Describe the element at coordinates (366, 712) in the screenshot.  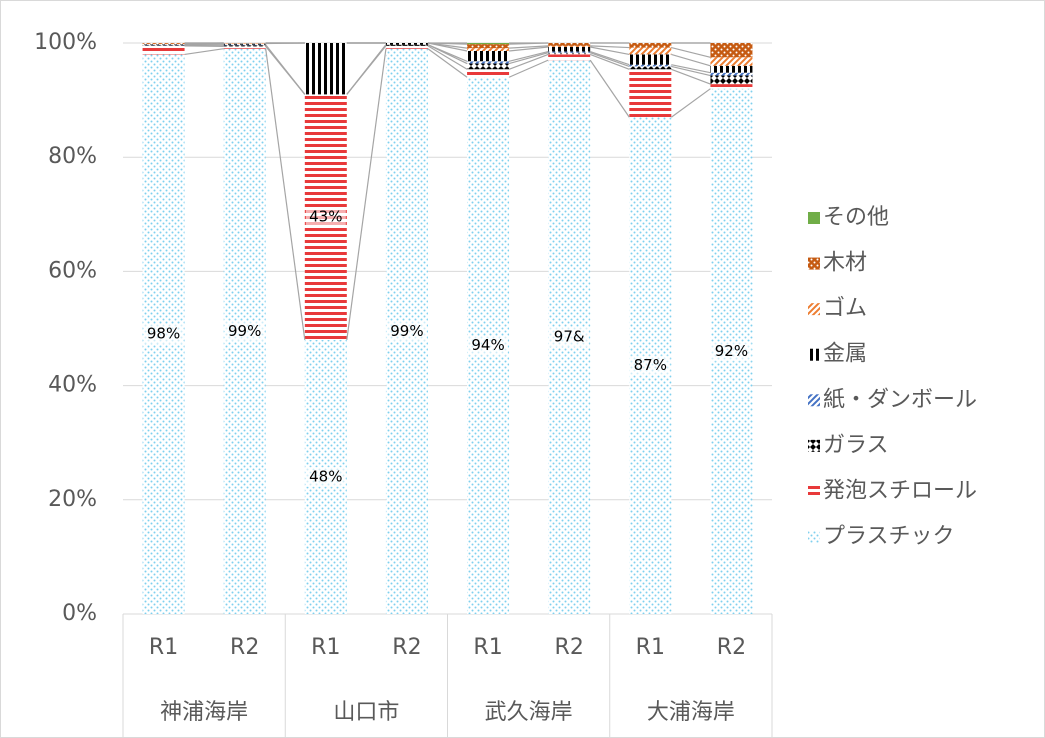
I see `group-label: 山口市` at that location.